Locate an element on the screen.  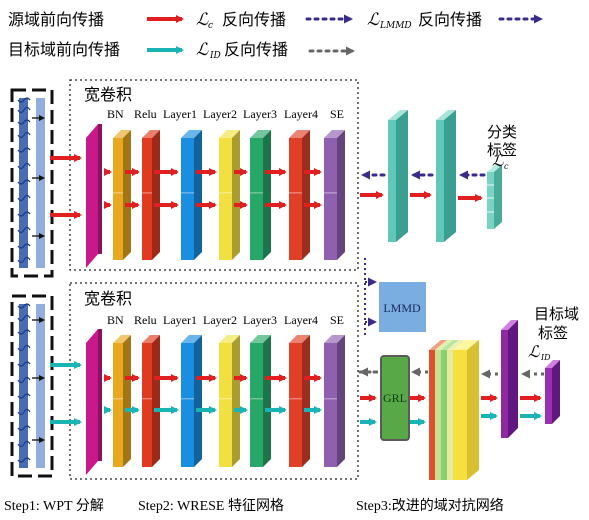
top-block-se is located at coordinates (334, 195).